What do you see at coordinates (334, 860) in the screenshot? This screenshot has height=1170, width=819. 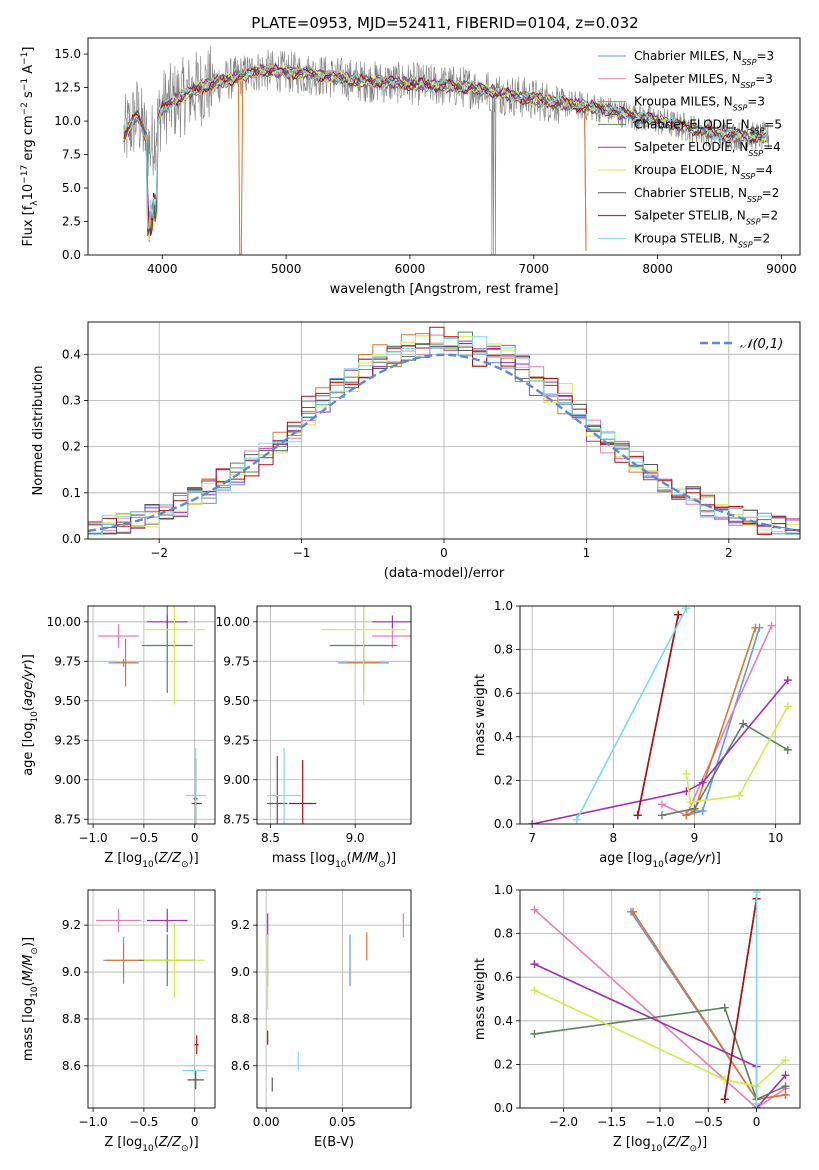 I see `x-axis-label: mass [log10(M/M⊙)]` at bounding box center [334, 860].